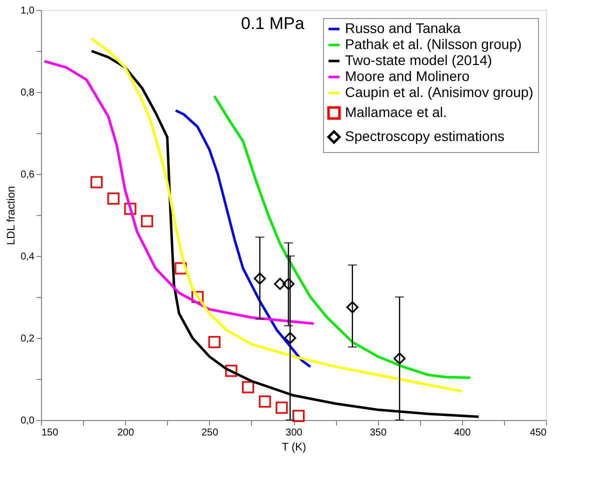 This screenshot has height=498, width=614. I want to click on annotation: 0.1 MPa, so click(273, 23).